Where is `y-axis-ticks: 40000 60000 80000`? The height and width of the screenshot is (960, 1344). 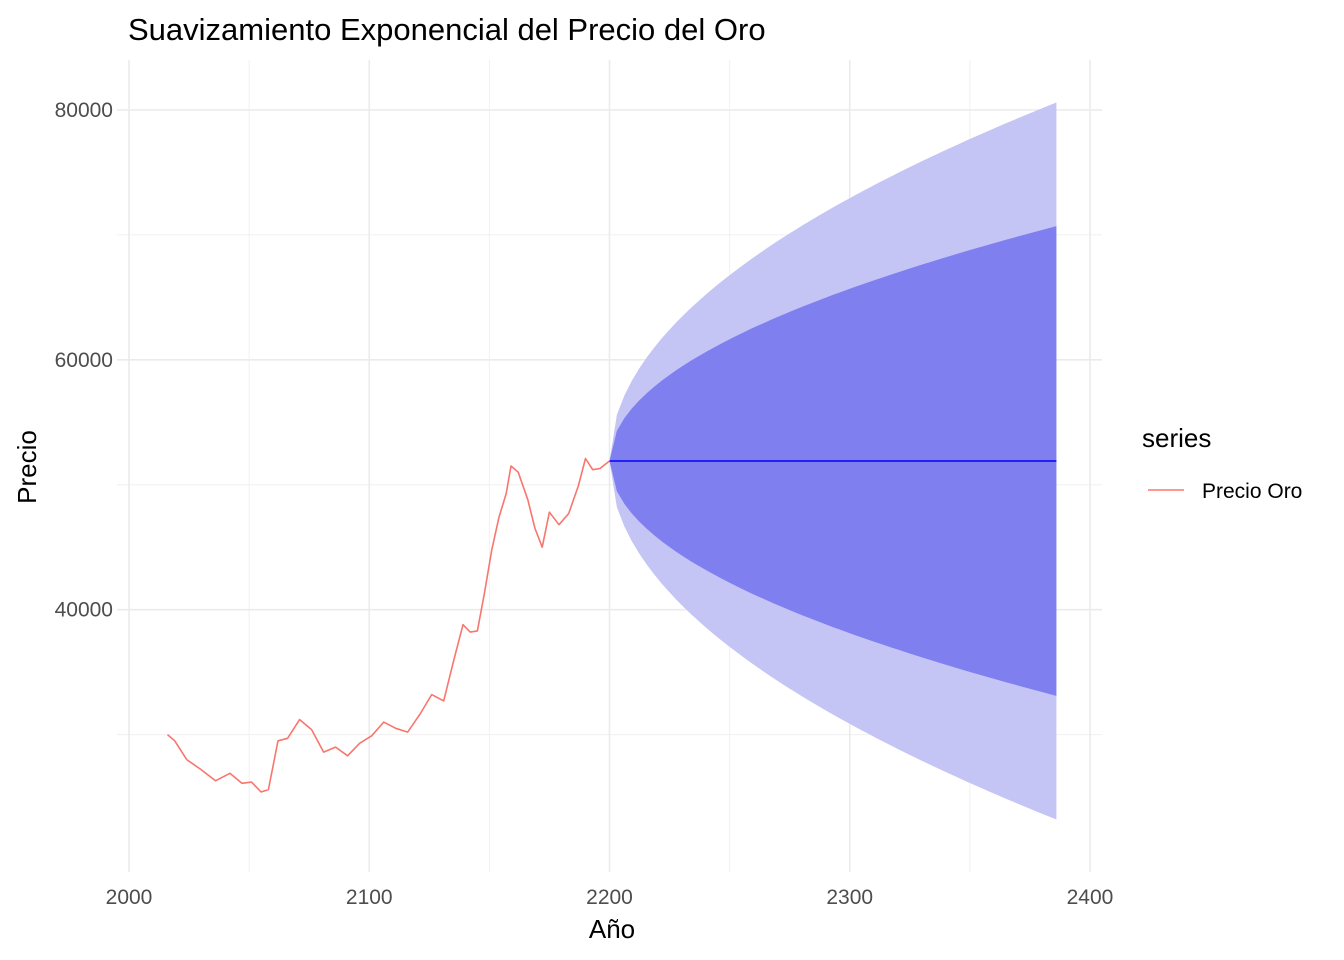 y-axis-ticks: 40000 60000 80000 is located at coordinates (84, 360).